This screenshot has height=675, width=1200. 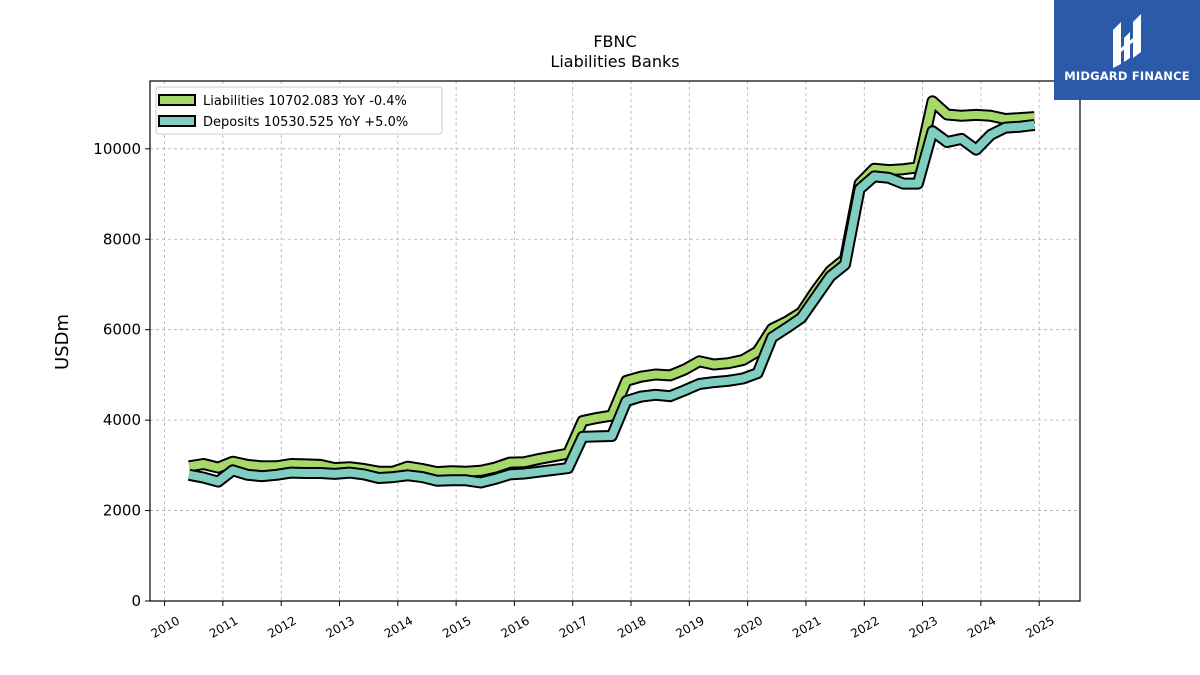 I want to click on midgard-finance-logo: MIDGARD FINANCE, so click(x=1127, y=50).